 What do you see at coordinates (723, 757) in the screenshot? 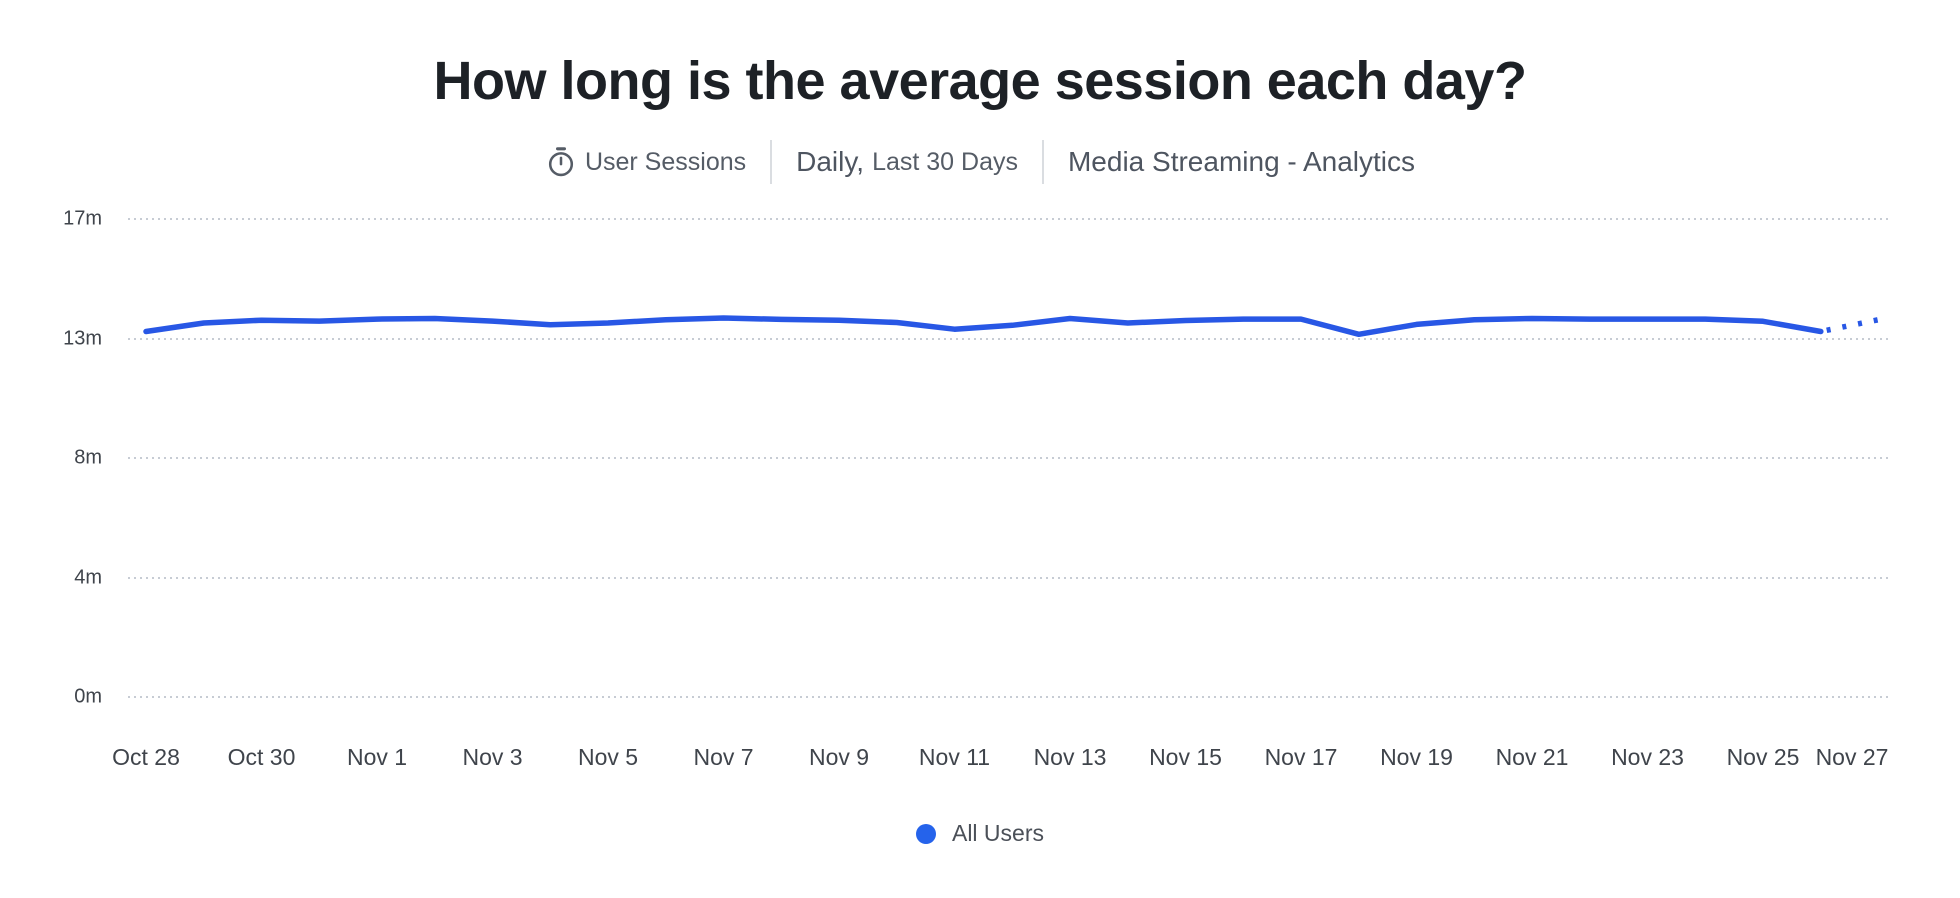
I see `x-axis-tick-label: Nov 7` at bounding box center [723, 757].